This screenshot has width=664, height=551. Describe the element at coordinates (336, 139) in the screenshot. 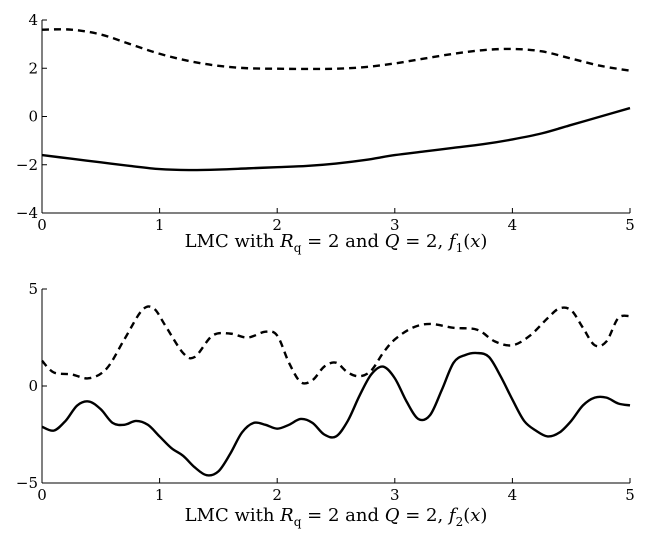

I see `solid-series-line` at that location.